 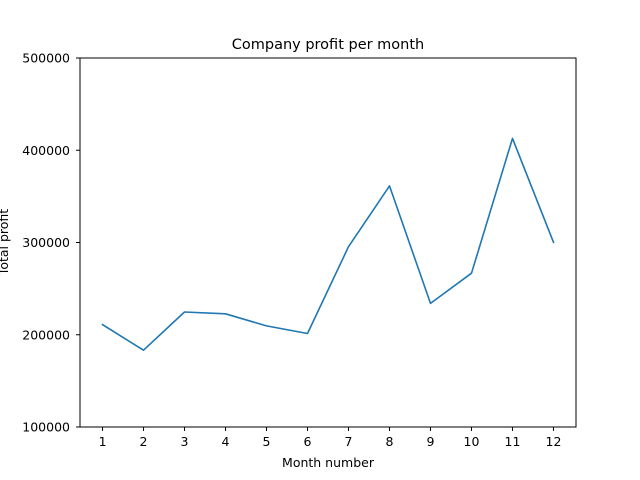 I want to click on x-tick-label: 10, so click(x=472, y=441).